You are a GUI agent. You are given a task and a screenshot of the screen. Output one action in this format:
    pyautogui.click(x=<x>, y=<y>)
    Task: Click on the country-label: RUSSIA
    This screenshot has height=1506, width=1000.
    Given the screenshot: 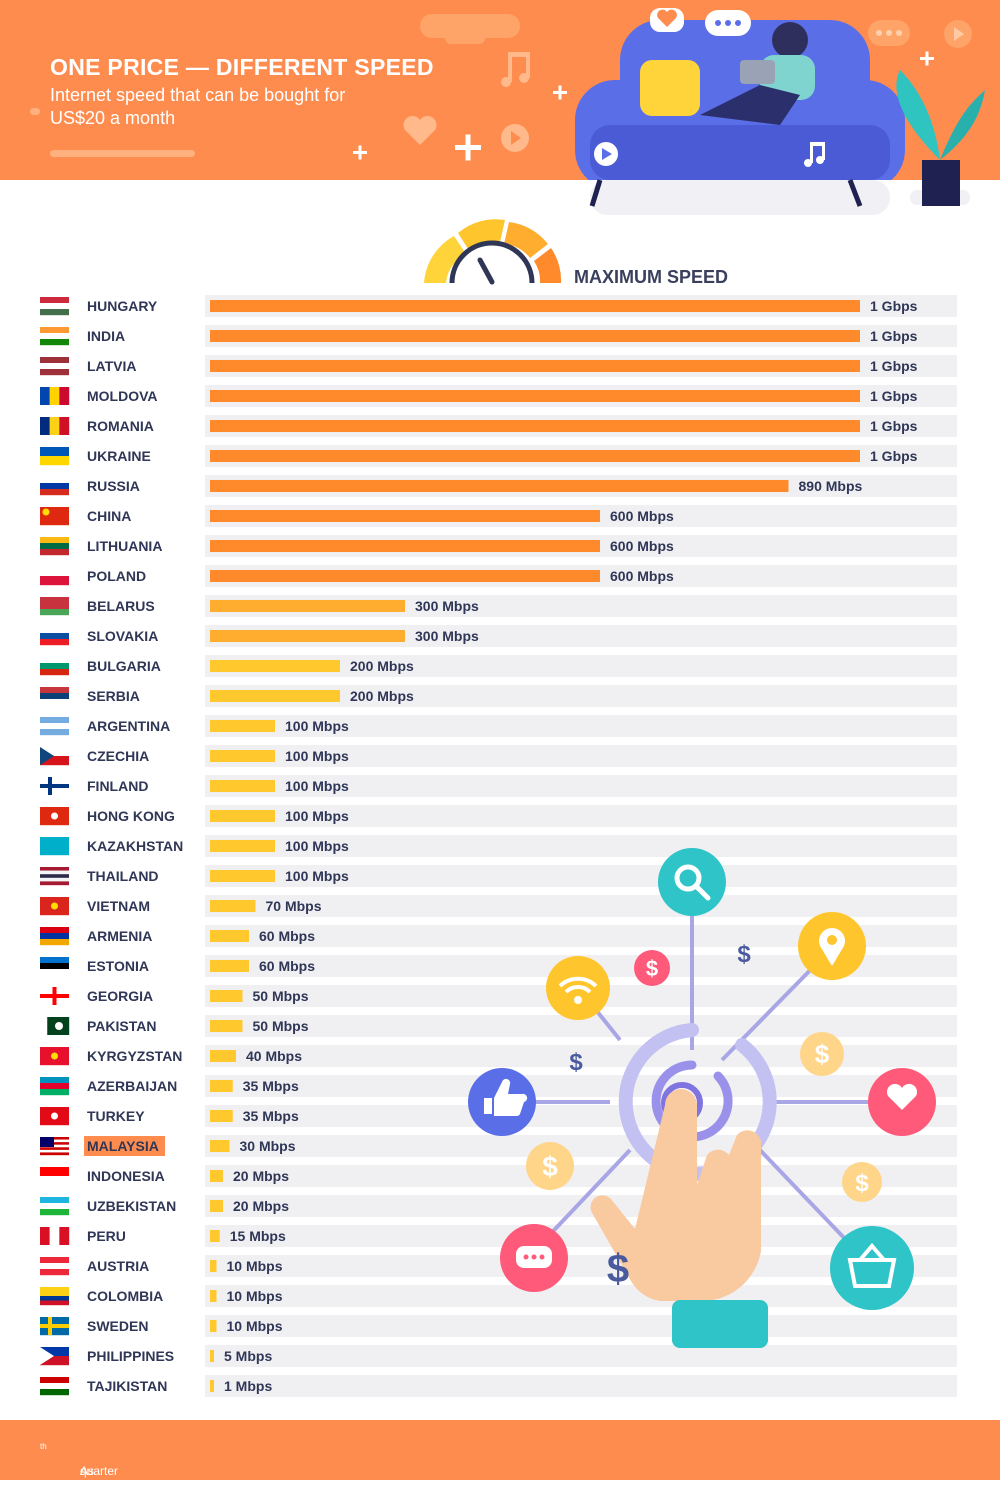 What is the action you would take?
    pyautogui.click(x=113, y=486)
    